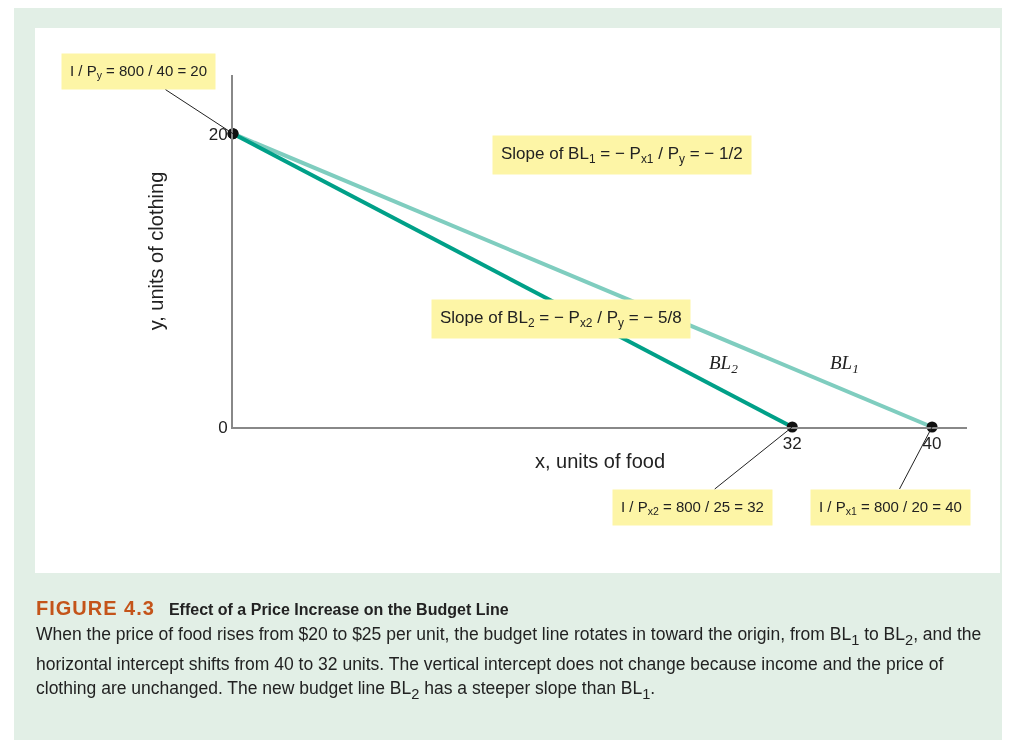  Describe the element at coordinates (338, 609) in the screenshot. I see `text: Effect of a Price Increase on the Budget Line` at that location.